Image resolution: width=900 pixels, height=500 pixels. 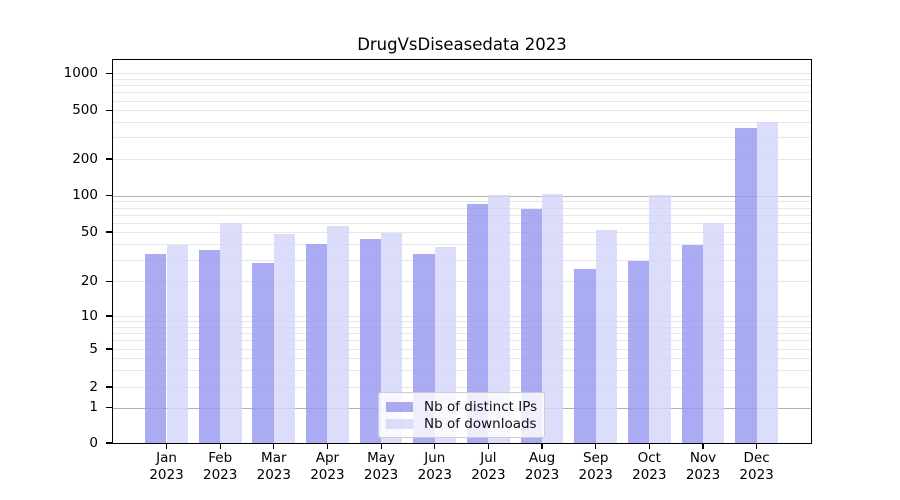 What do you see at coordinates (177, 344) in the screenshot?
I see `bar-downloads-jan` at bounding box center [177, 344].